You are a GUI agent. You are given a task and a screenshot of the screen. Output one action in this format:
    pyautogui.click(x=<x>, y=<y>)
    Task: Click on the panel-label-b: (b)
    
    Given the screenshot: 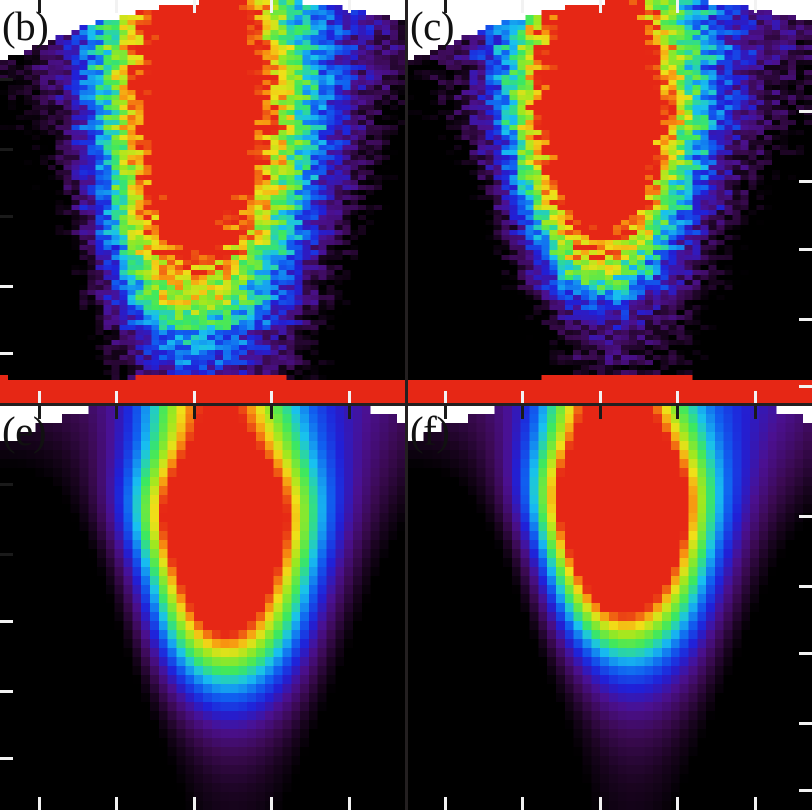 What is the action you would take?
    pyautogui.click(x=25, y=26)
    